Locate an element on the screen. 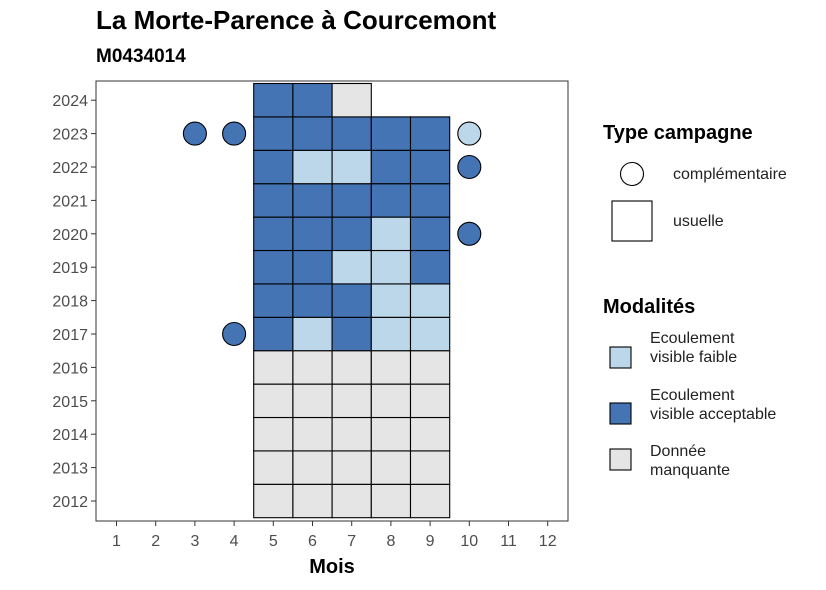 Image resolution: width=826 pixels, height=590 pixels. y-tick-label-2012: 2012 is located at coordinates (70, 502).